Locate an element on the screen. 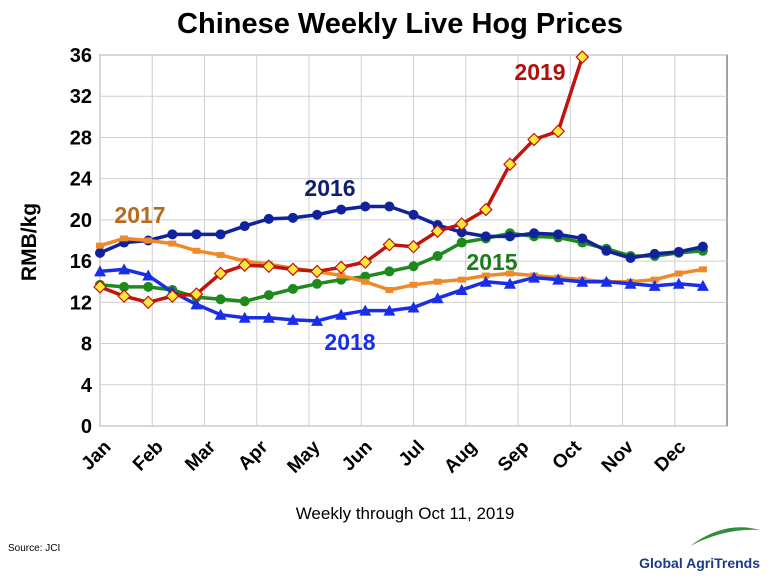 This screenshot has height=577, width=770. series-line-2015 is located at coordinates (401, 267).